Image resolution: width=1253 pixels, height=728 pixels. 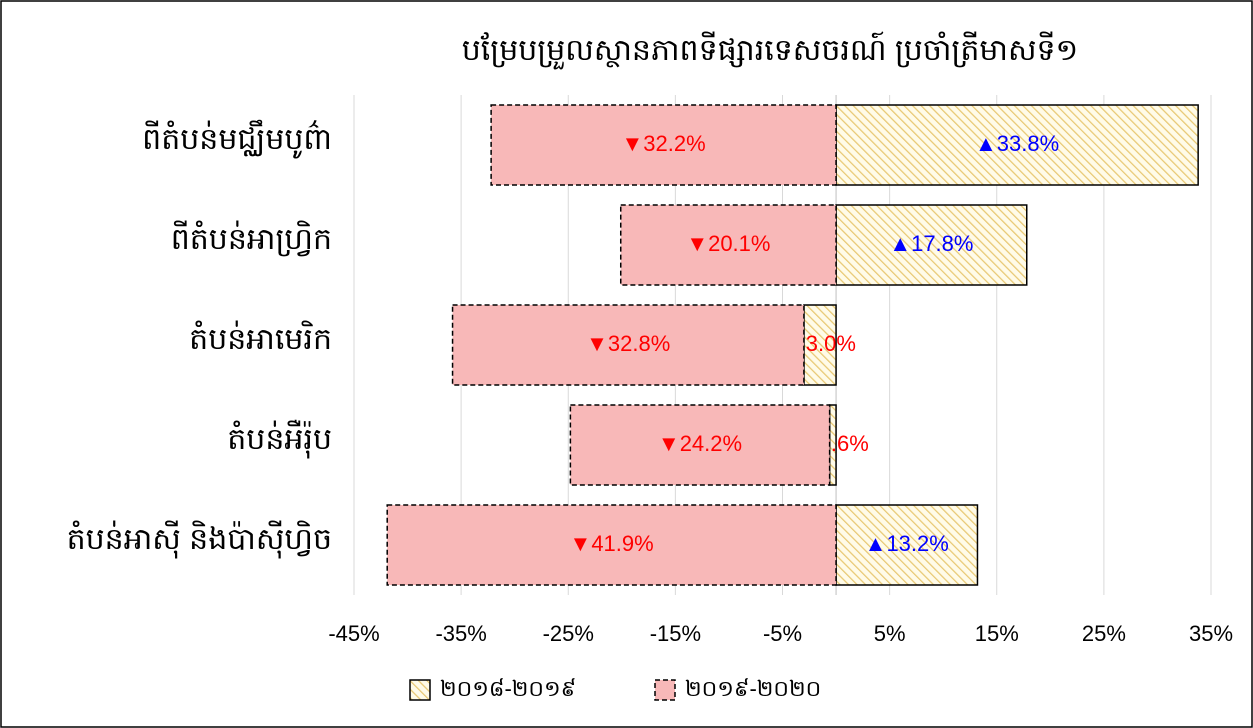 I want to click on value-label: ▼32.8%, so click(x=628, y=343).